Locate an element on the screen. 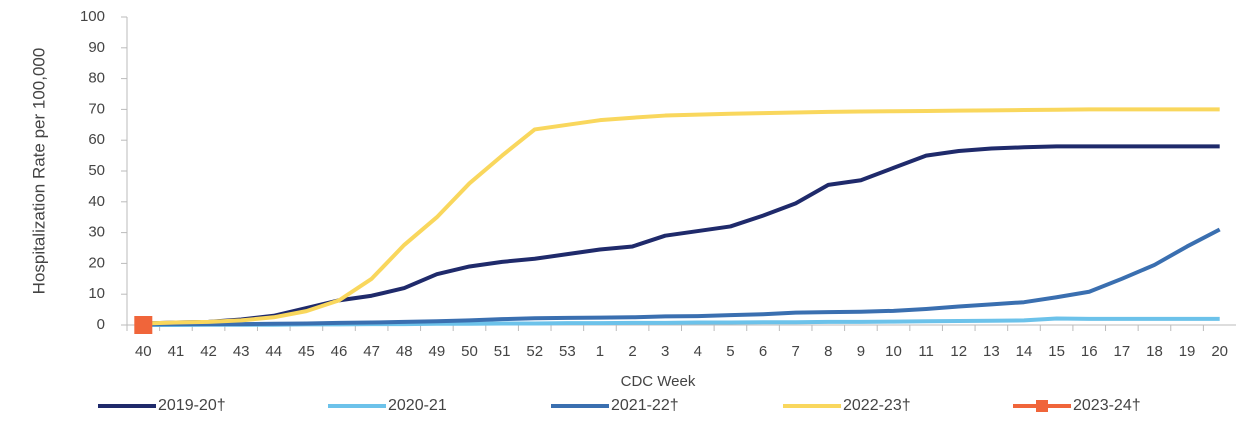  x-tick-label: 42 is located at coordinates (208, 351).